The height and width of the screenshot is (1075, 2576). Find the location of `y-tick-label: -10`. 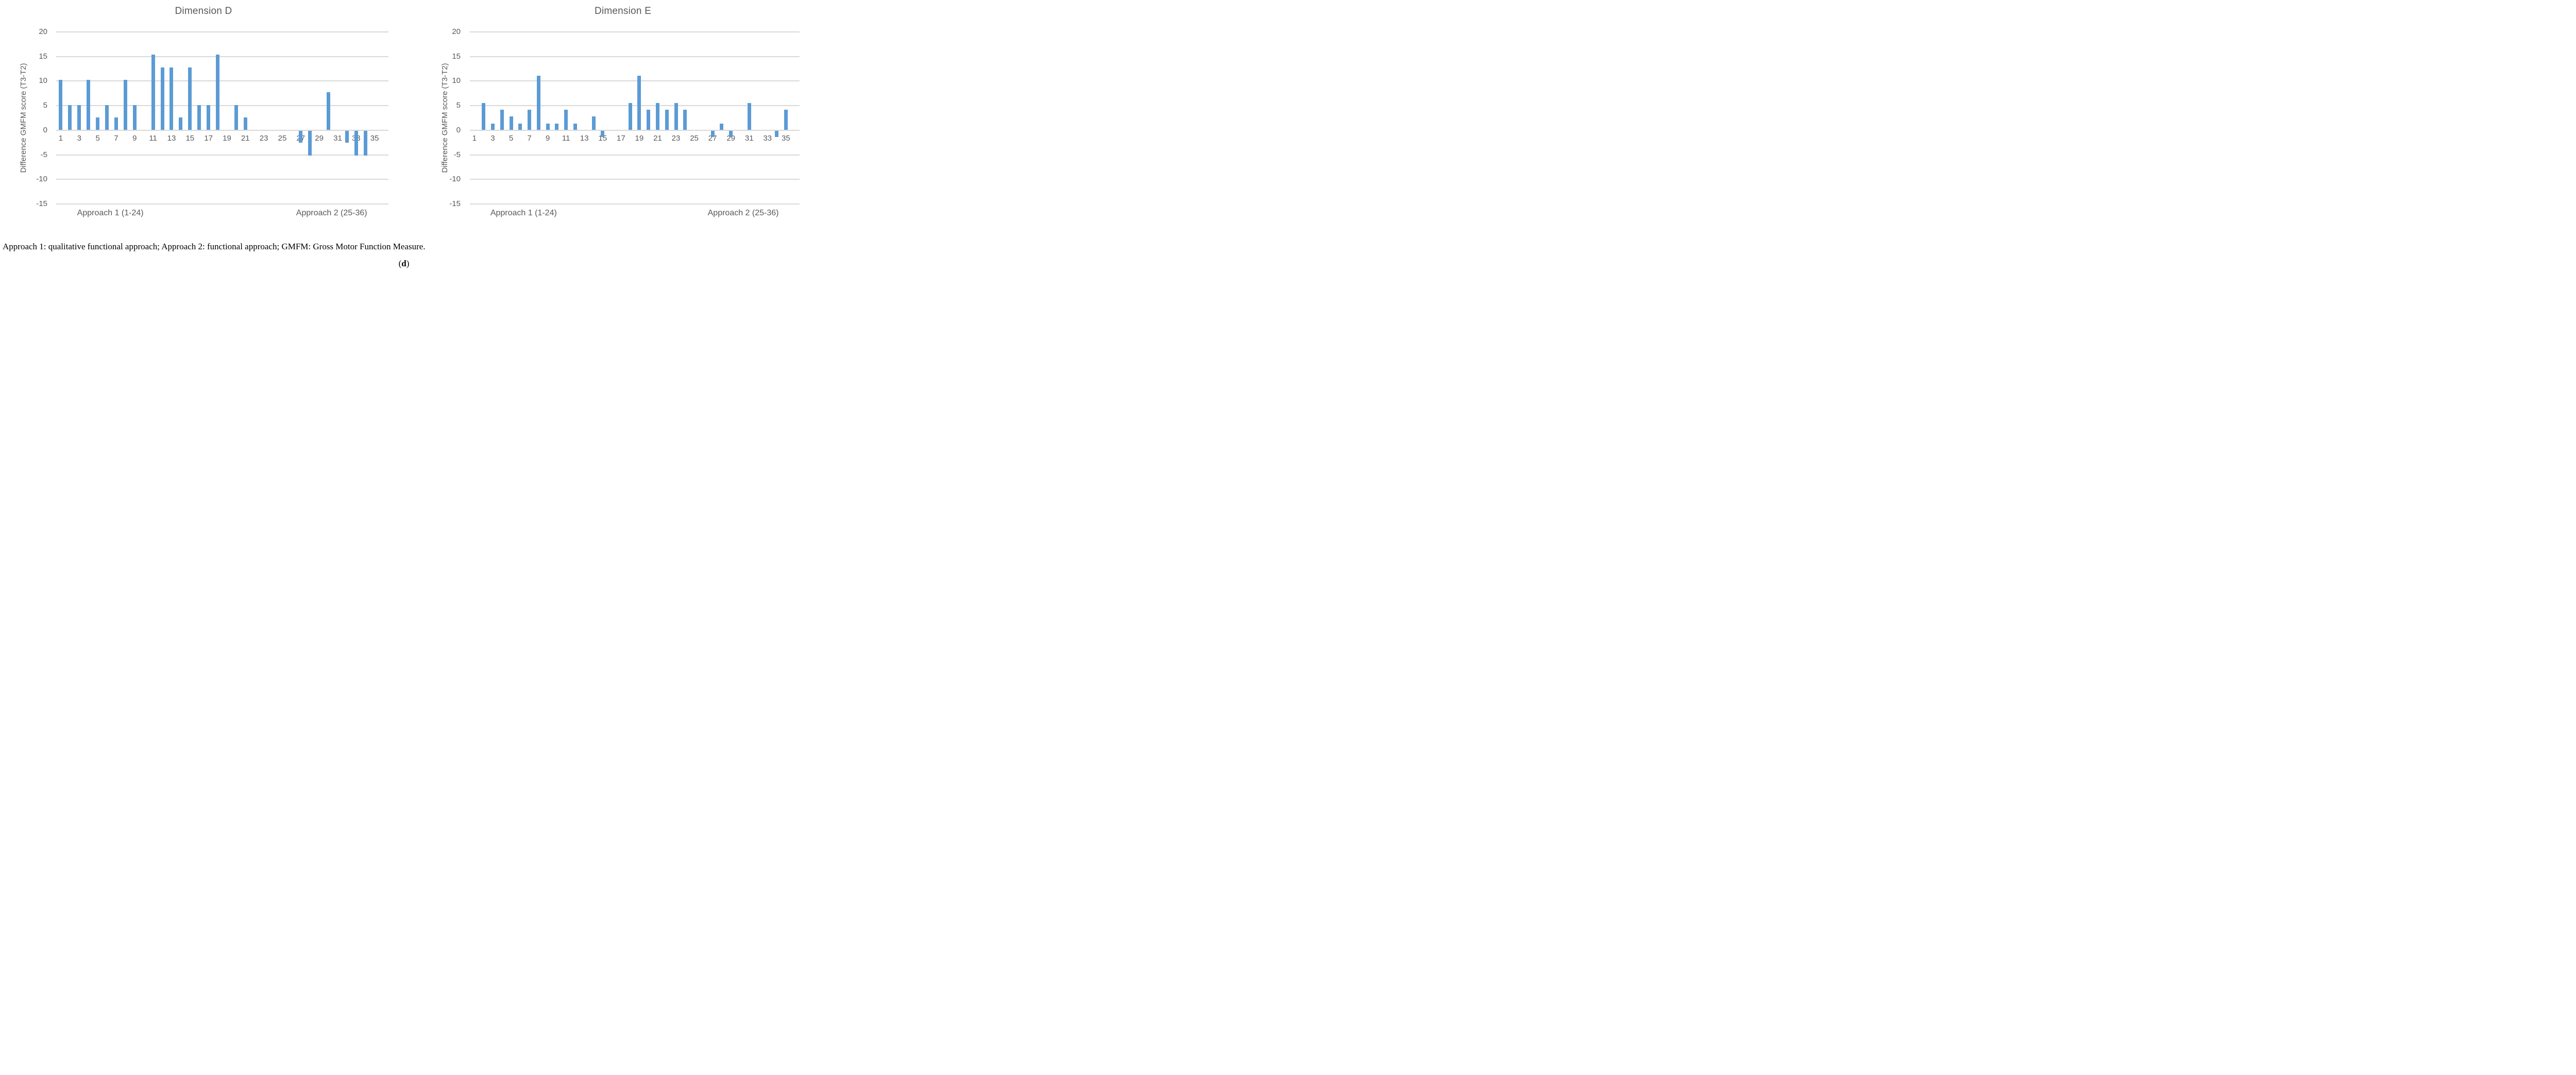

y-tick-label: -10 is located at coordinates (455, 179).